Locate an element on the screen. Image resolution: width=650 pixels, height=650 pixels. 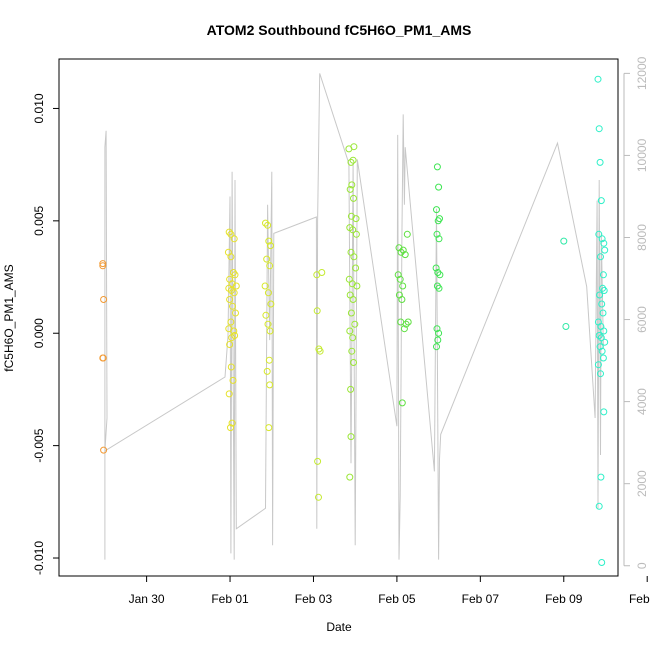
x-axis-label: Date is located at coordinates (339, 627).